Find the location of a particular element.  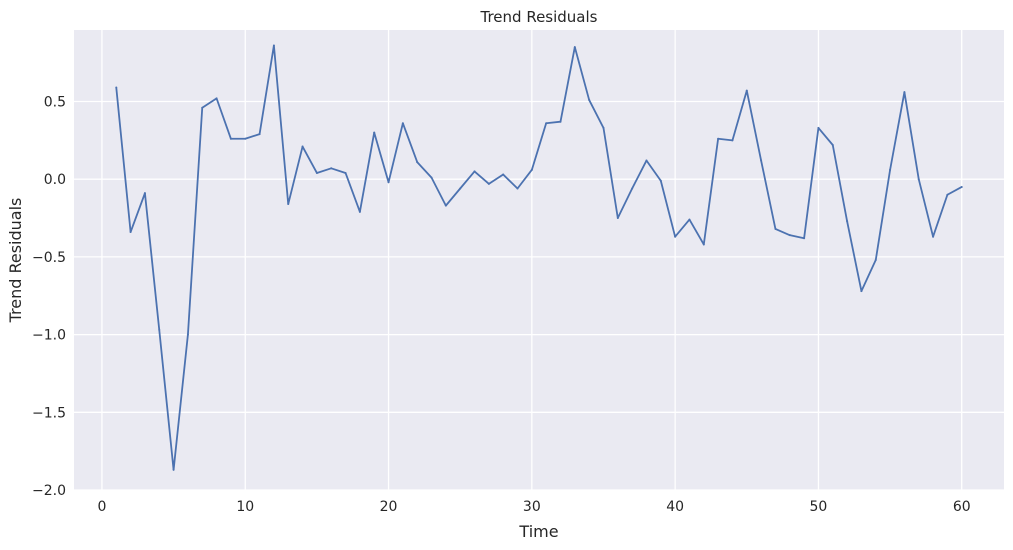

y-axis-label: Trend Residuals is located at coordinates (15, 261).